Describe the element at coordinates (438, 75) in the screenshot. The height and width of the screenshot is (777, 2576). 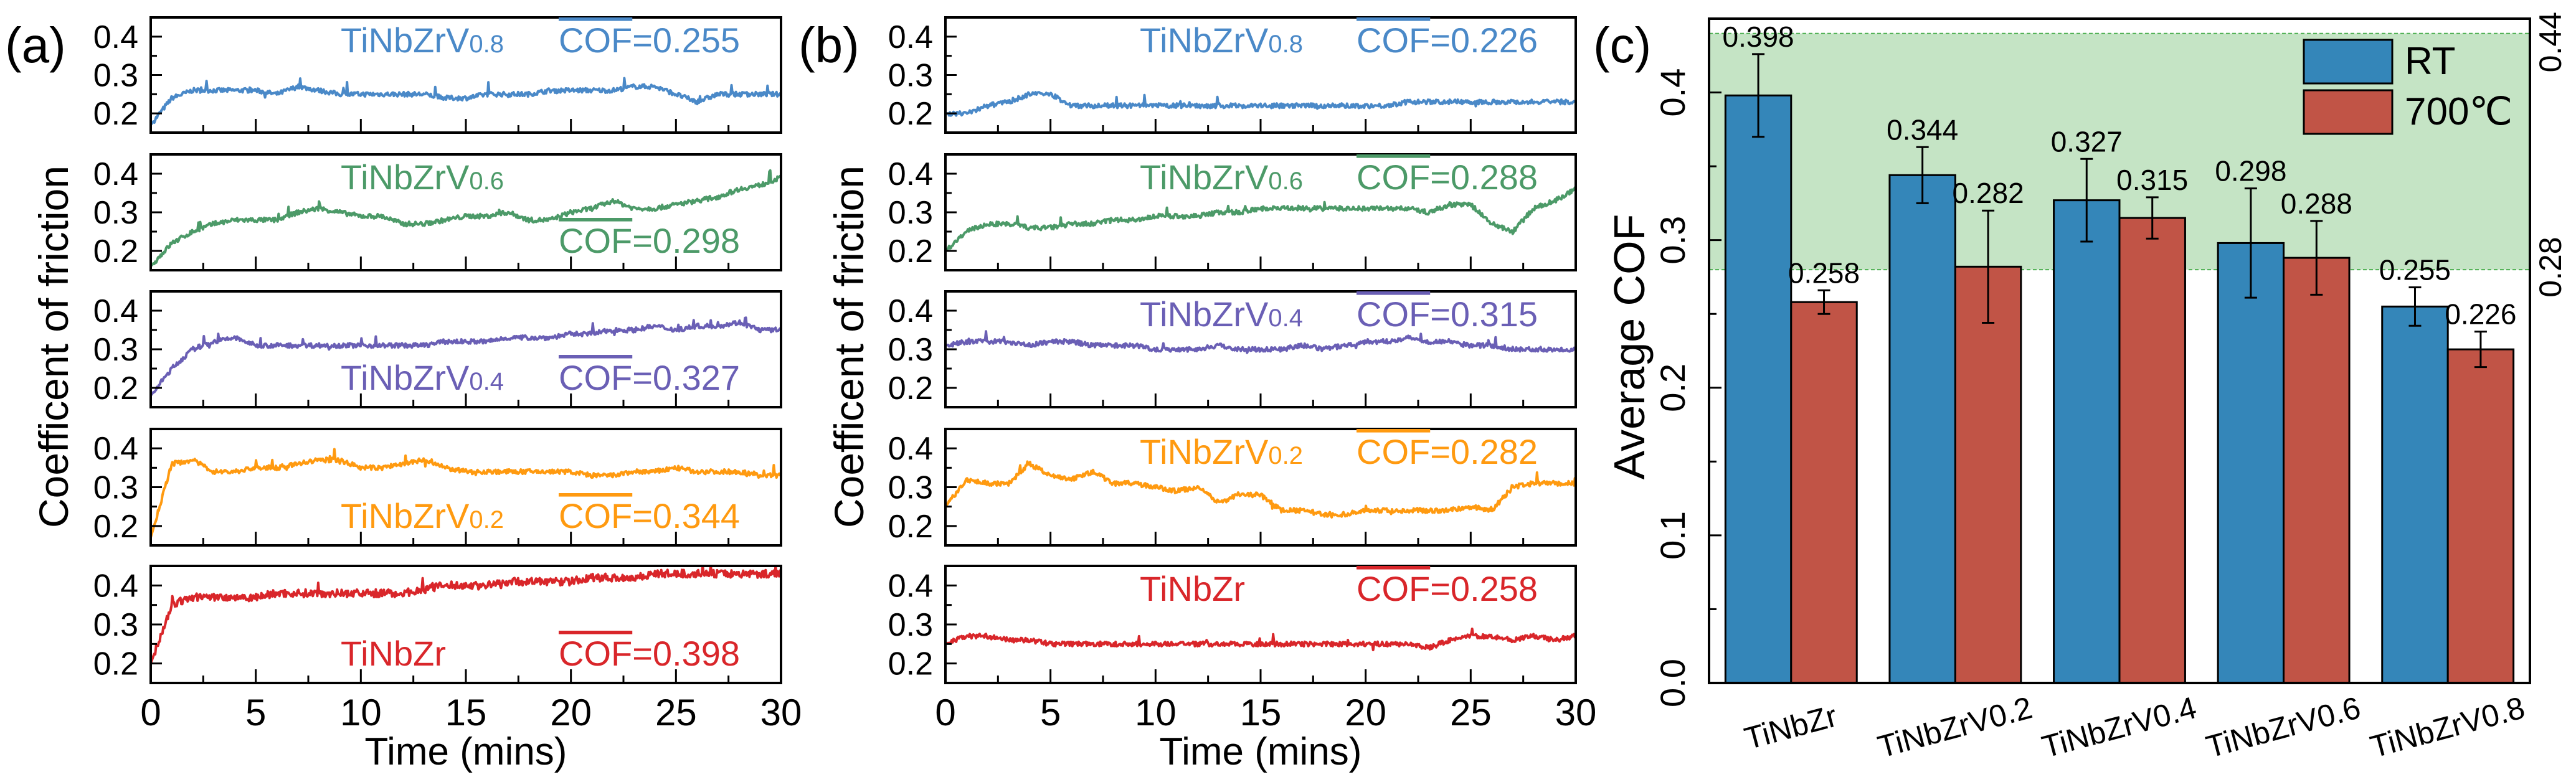
I see `subplot: 0.20.30.4 TiNbZrV0.8 COF=0.255` at that location.